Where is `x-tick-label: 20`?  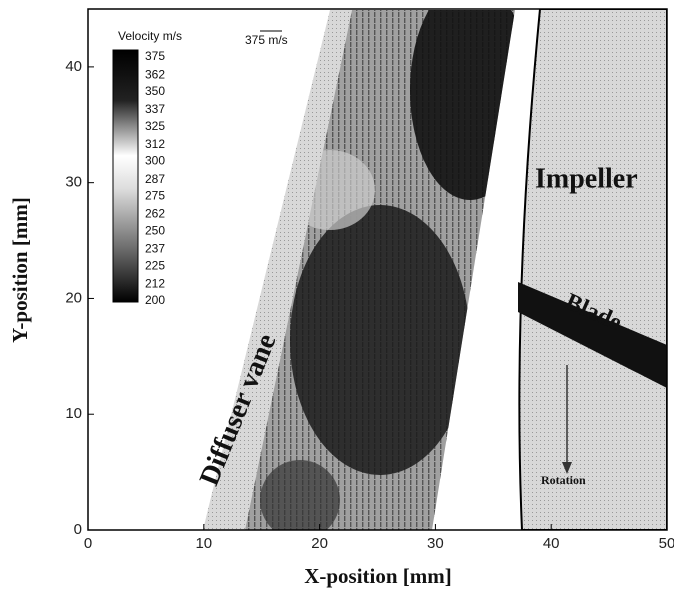 x-tick-label: 20 is located at coordinates (319, 543).